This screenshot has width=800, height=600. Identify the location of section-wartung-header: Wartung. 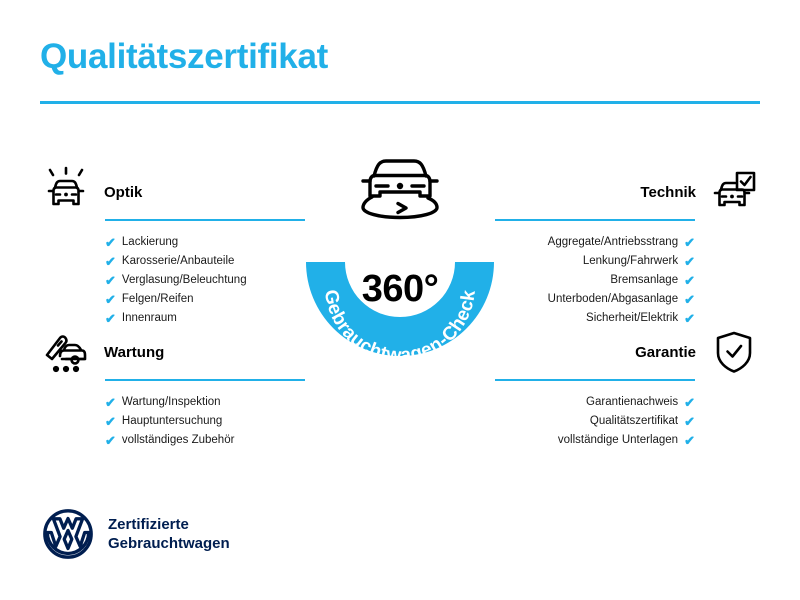
(172, 352).